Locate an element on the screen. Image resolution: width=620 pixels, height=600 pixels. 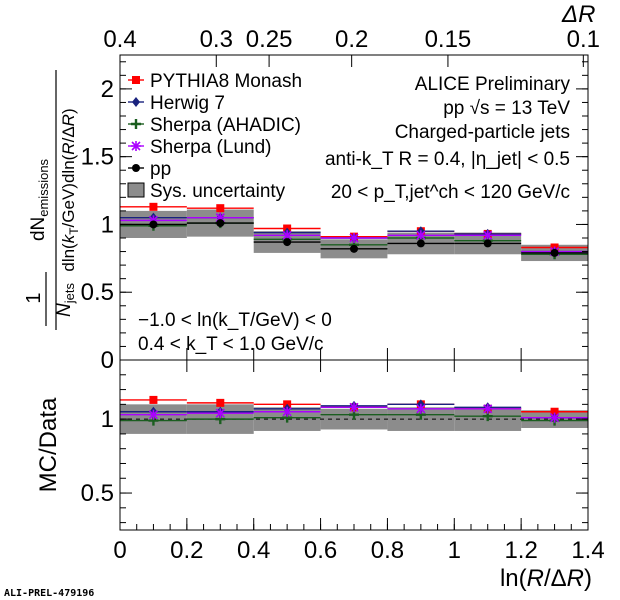
legend-label-pp: pp is located at coordinates (160, 169).